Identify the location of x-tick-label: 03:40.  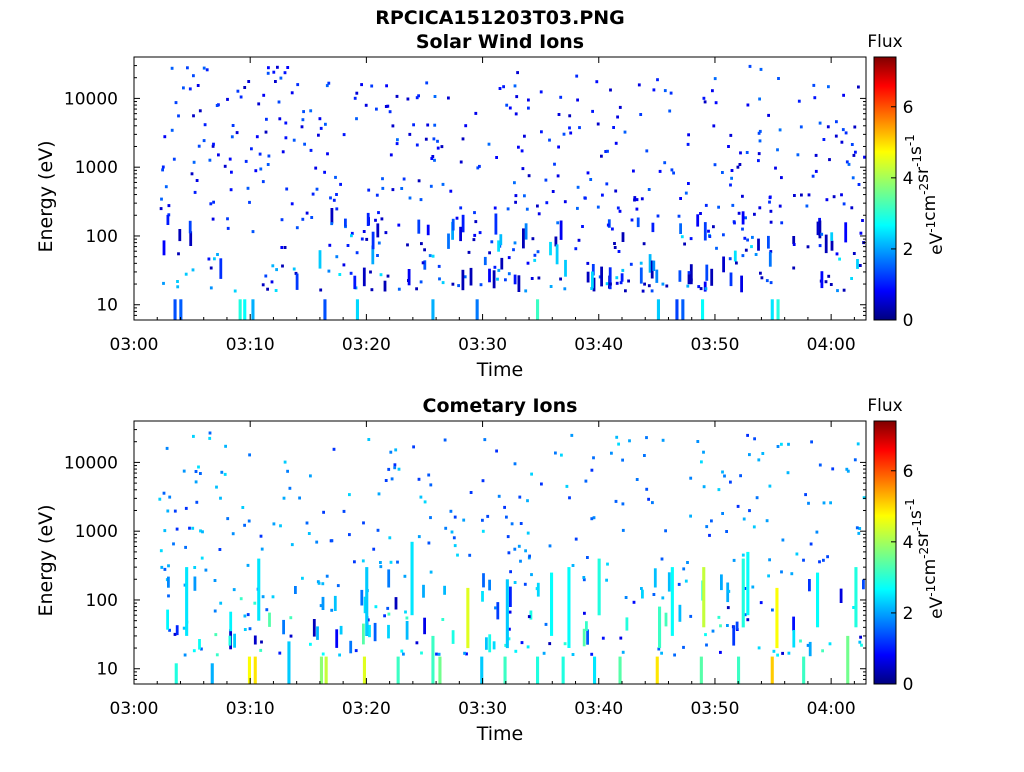
(598, 345).